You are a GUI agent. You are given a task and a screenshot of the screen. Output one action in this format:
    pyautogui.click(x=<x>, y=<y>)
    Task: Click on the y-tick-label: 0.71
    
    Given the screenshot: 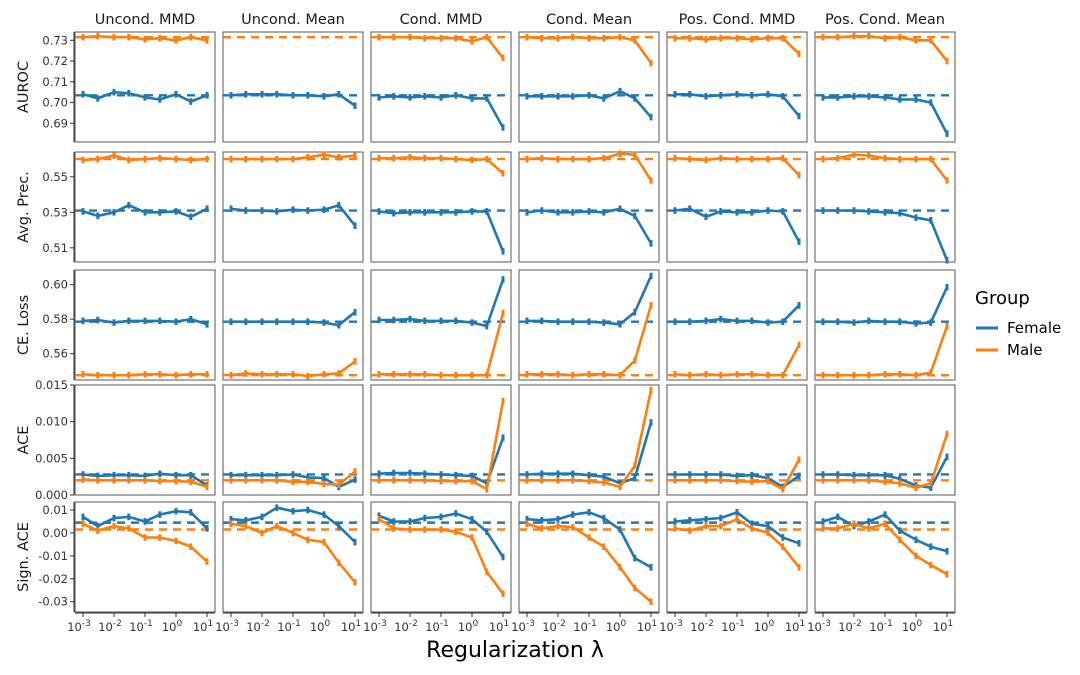 What is the action you would take?
    pyautogui.click(x=55, y=82)
    